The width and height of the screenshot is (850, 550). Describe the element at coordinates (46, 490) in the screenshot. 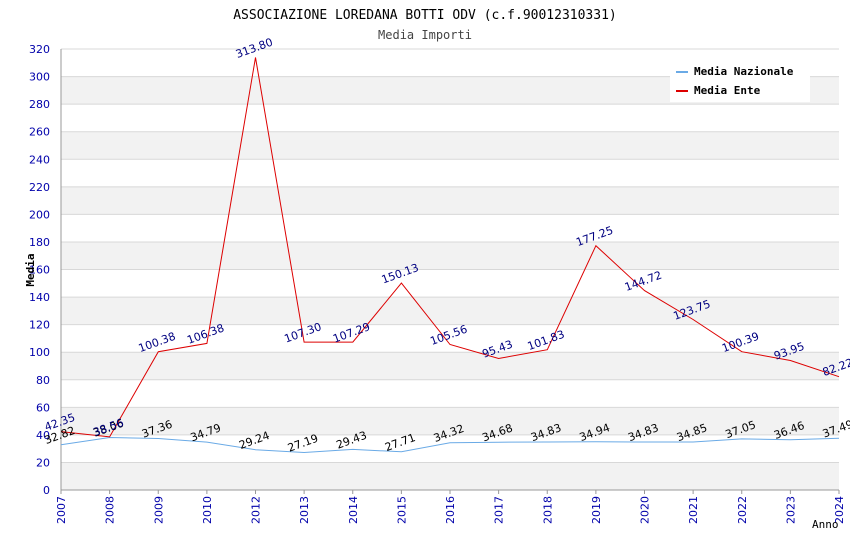

I see `y-tick-label: 0` at that location.